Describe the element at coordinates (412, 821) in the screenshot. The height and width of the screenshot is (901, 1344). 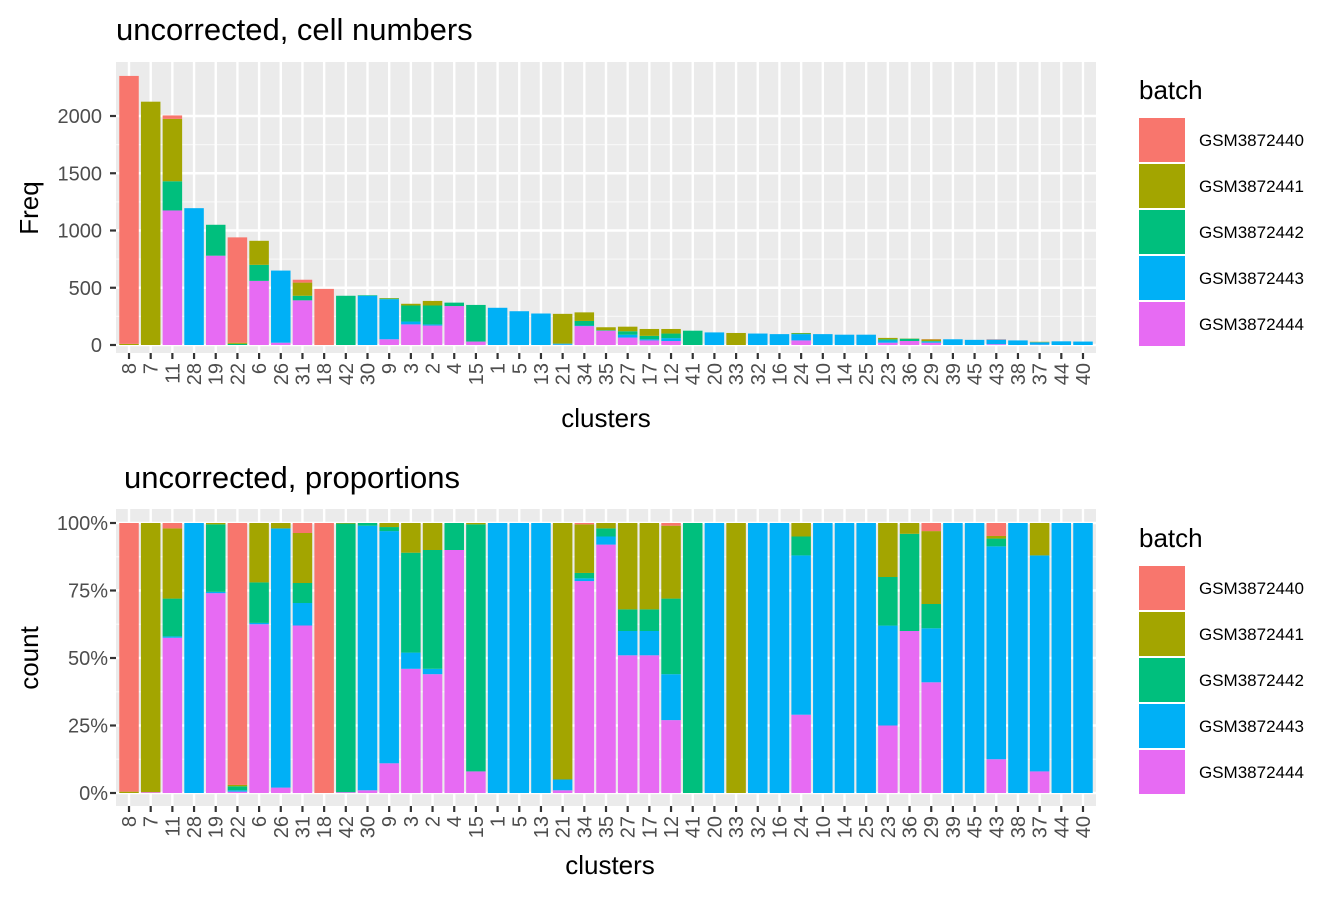
I see `x-tick-label: 3` at that location.